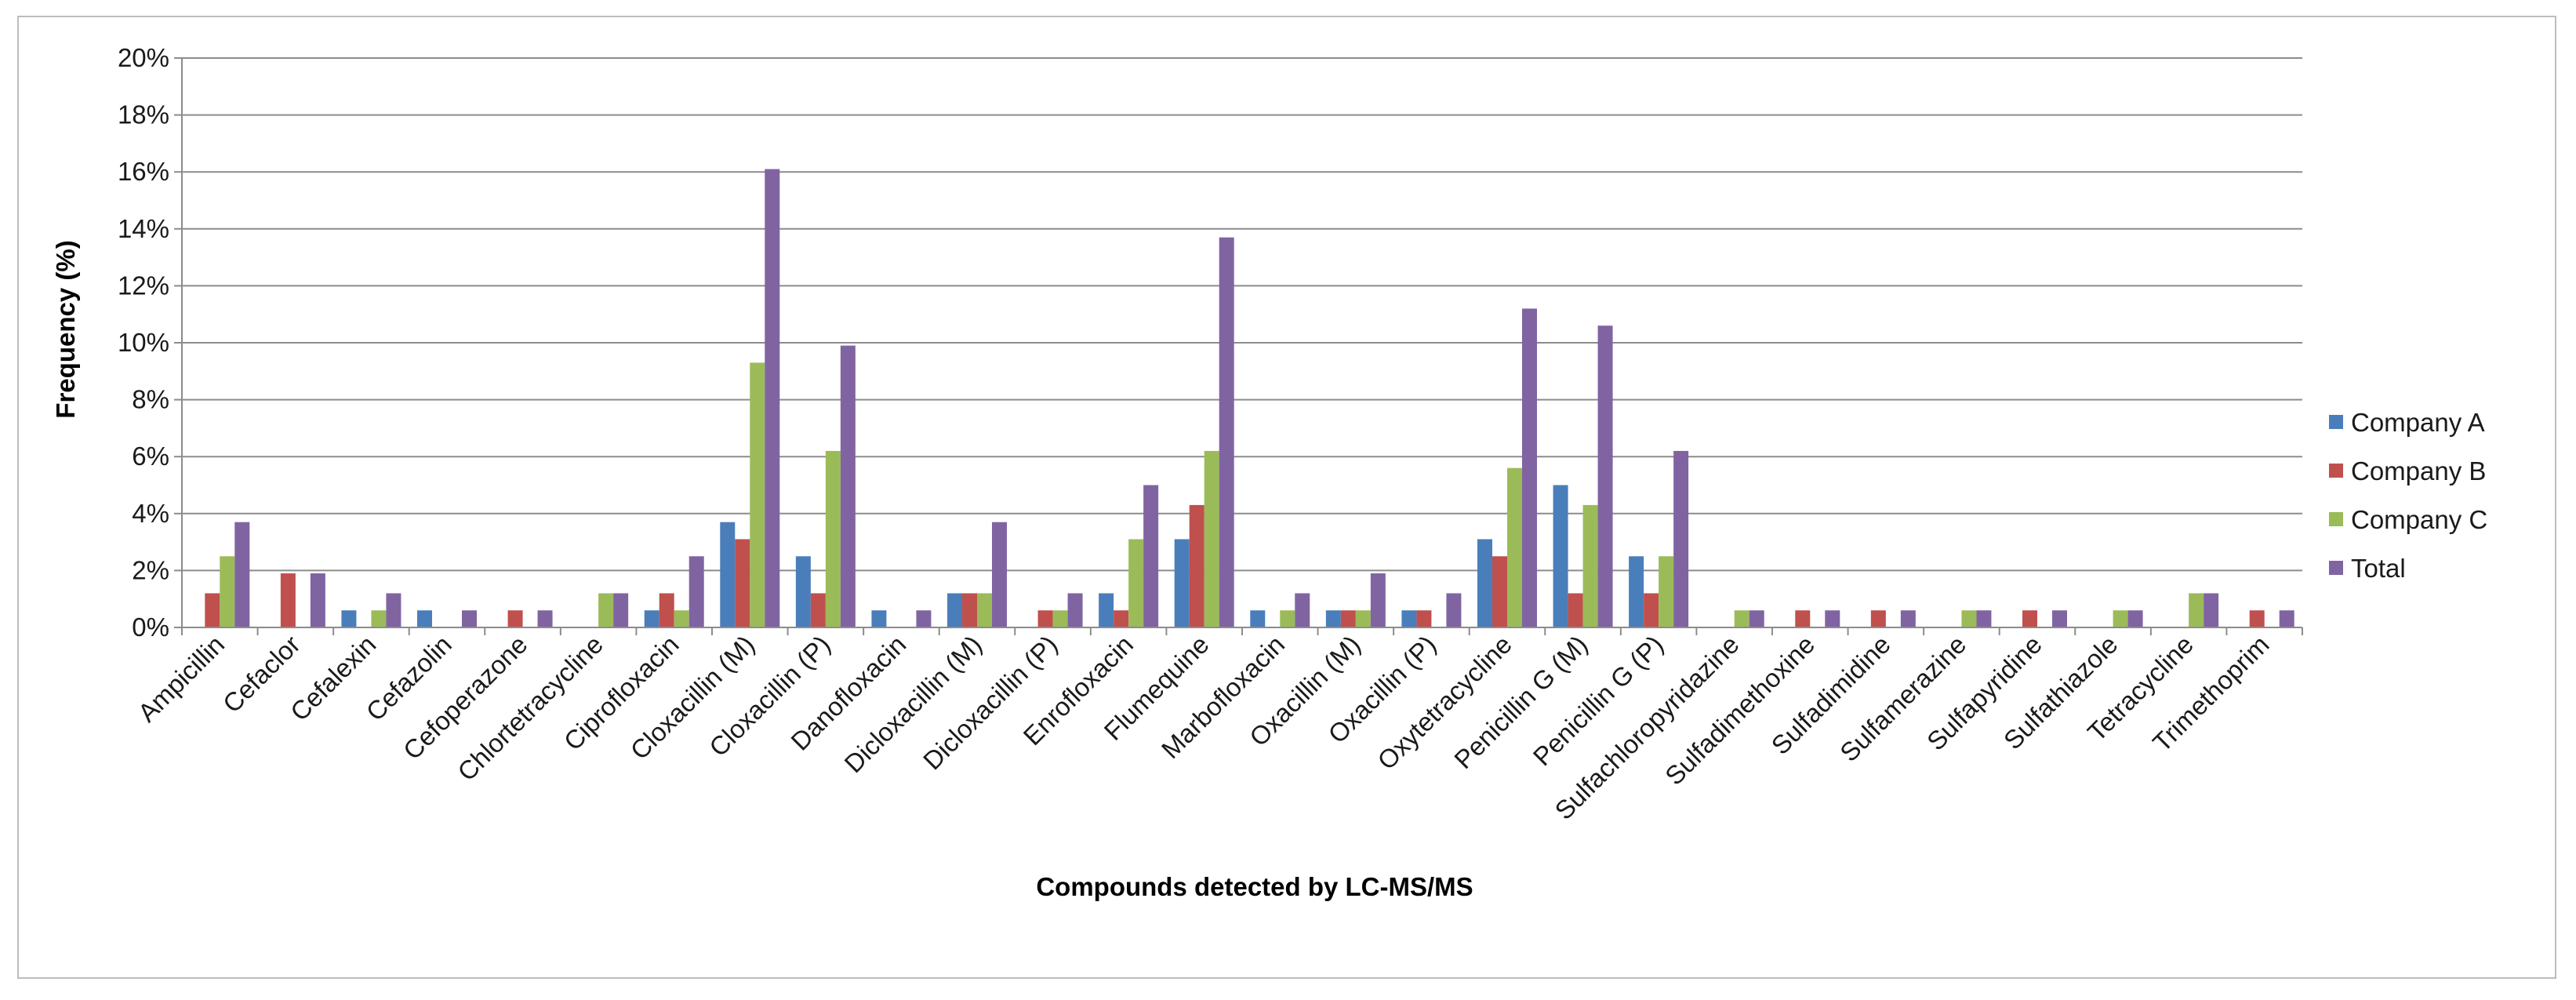  I want to click on y-tick-label: 10%, so click(143, 342).